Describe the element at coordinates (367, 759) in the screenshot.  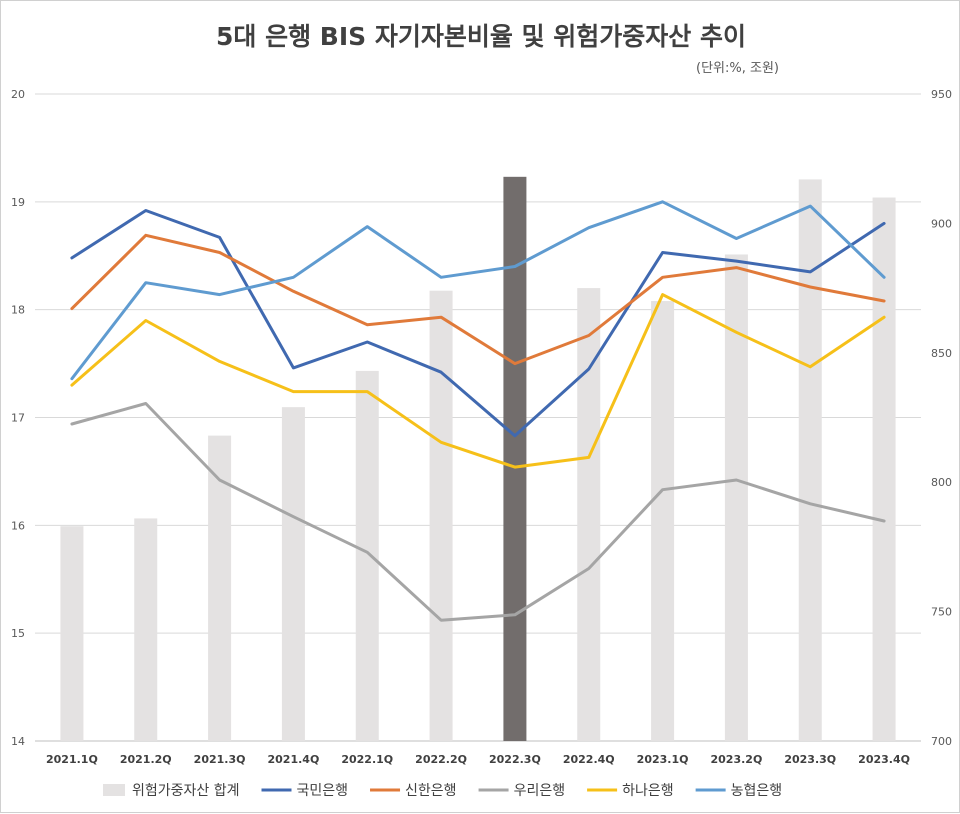
I see `x-tick-label: 2022.1Q` at that location.